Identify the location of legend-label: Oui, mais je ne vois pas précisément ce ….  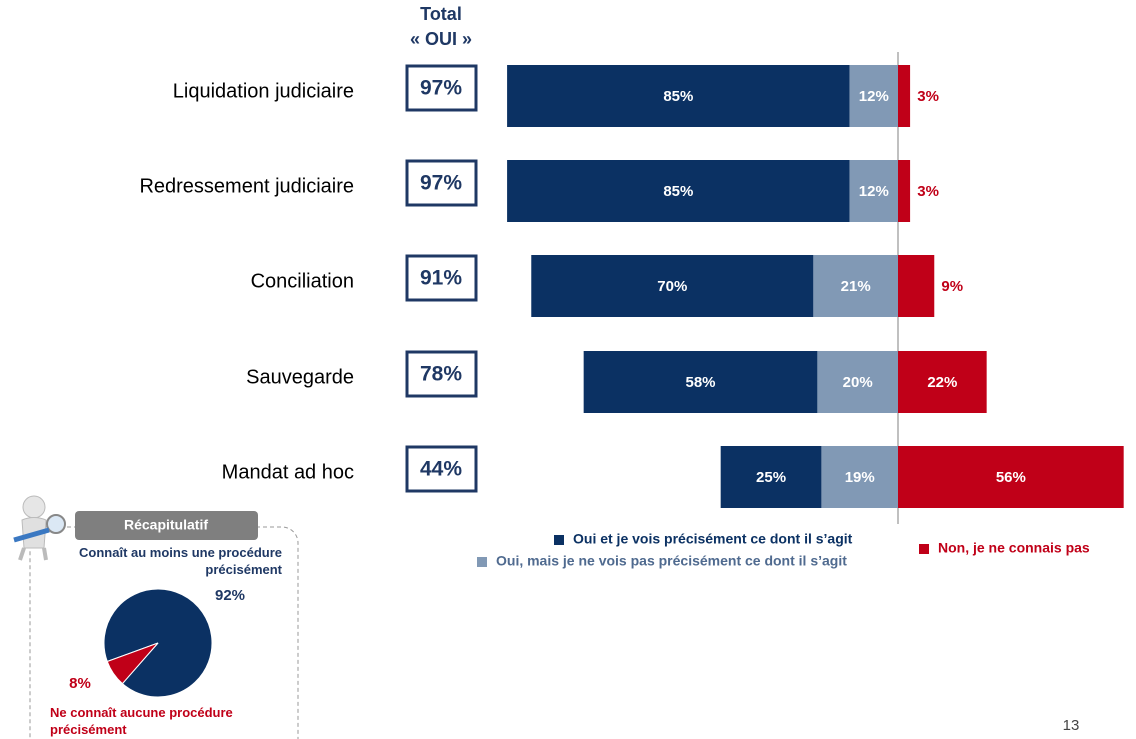
(671, 561).